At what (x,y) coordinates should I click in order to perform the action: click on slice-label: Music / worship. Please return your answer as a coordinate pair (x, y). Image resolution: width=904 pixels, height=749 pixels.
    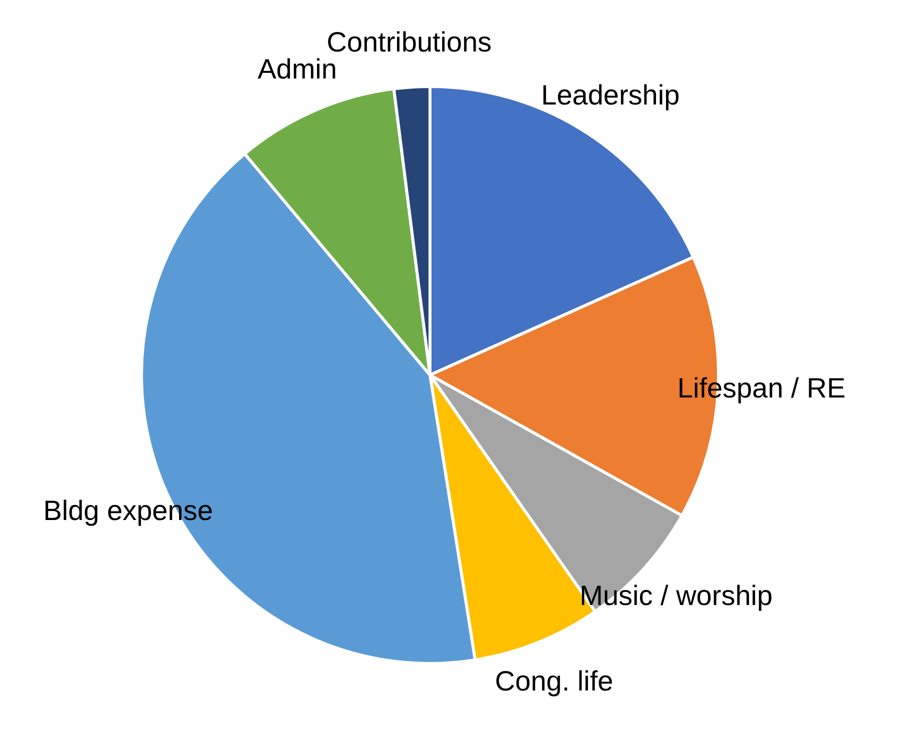
    Looking at the image, I should click on (676, 596).